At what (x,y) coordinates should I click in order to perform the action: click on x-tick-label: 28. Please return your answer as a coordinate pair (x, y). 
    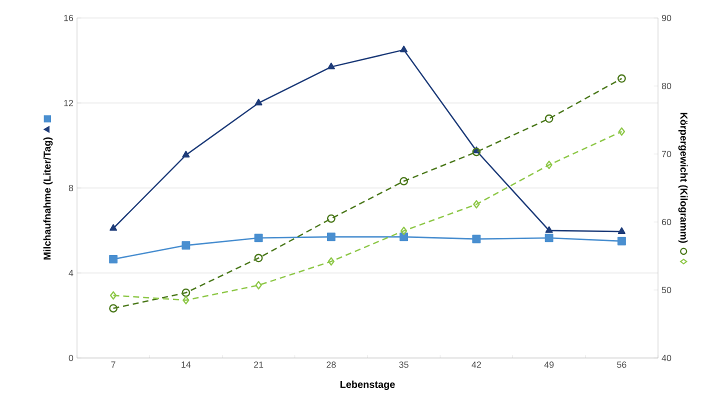
    Looking at the image, I should click on (331, 365).